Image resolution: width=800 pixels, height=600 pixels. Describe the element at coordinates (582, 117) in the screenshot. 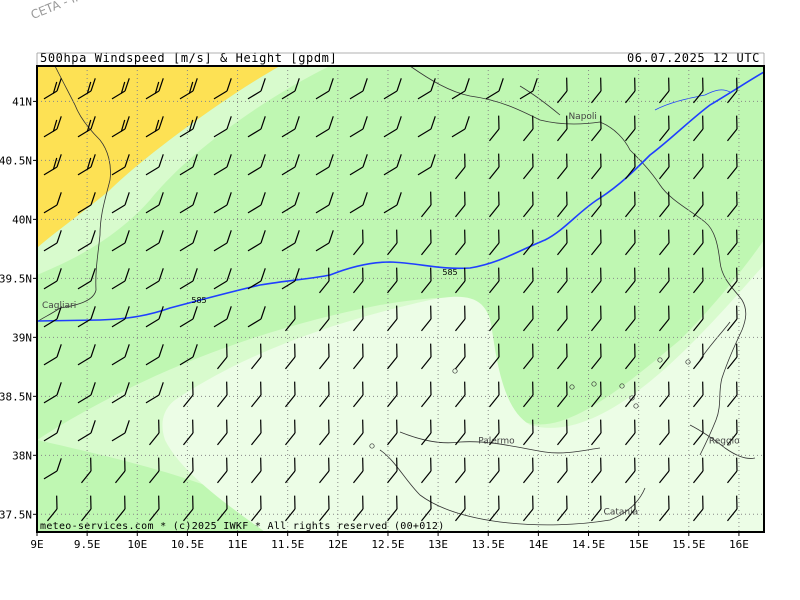

I see `city-napoli: Napoli` at that location.